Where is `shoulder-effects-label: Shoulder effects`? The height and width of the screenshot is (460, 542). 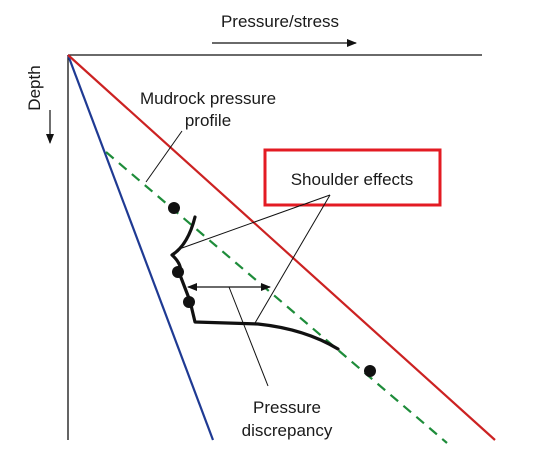 shoulder-effects-label: Shoulder effects is located at coordinates (352, 179).